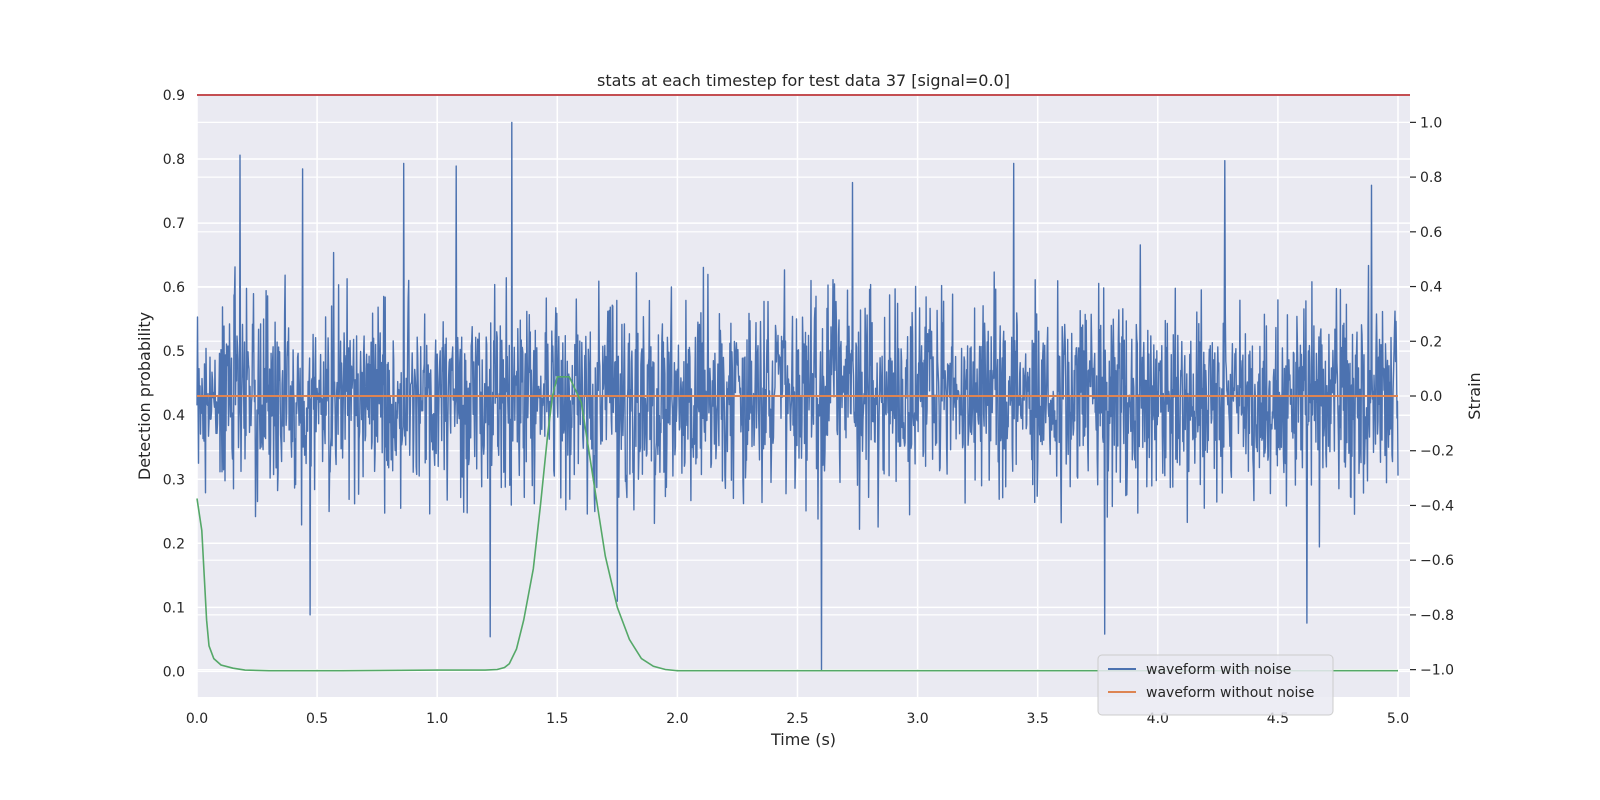 This screenshot has width=1600, height=800. Describe the element at coordinates (174, 96) in the screenshot. I see `y-tick-label: 0.9` at that location.